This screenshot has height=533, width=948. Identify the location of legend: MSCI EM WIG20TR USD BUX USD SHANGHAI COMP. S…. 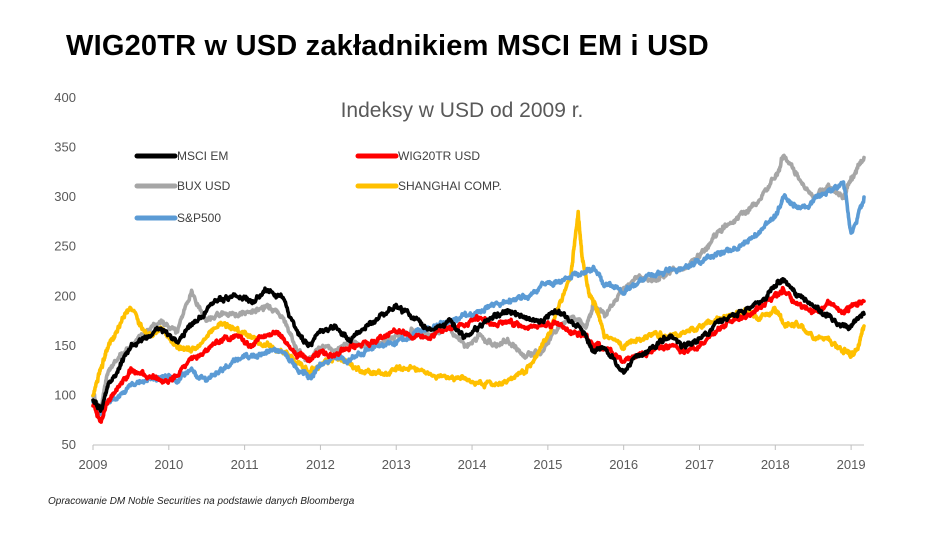
(318, 187).